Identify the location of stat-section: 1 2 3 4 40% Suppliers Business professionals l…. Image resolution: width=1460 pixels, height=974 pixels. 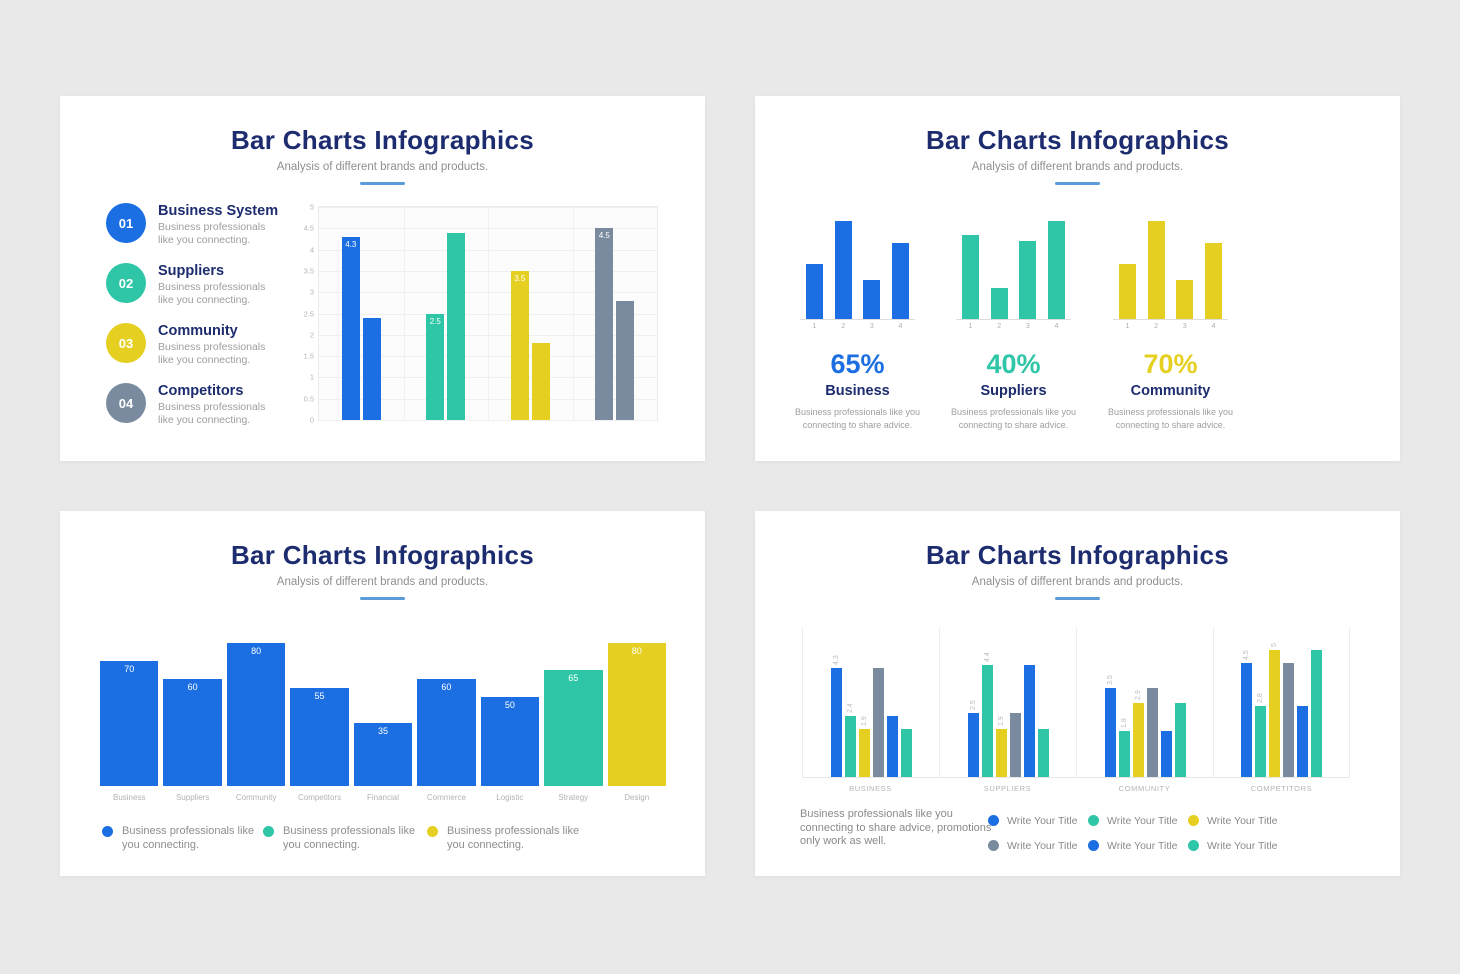
(1013, 326).